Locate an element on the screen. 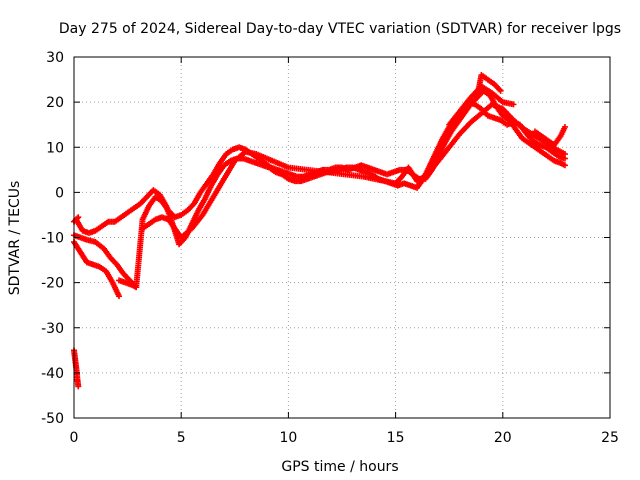 This screenshot has width=640, height=480. y-tick-label: -30 is located at coordinates (52, 329).